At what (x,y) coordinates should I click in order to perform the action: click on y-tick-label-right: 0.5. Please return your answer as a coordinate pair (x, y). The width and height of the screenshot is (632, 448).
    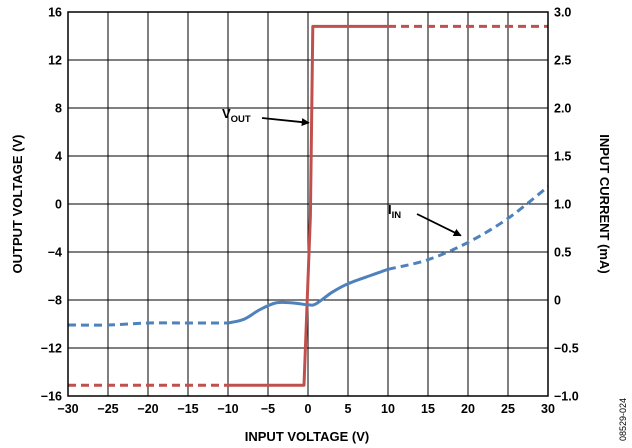
    Looking at the image, I should click on (562, 253).